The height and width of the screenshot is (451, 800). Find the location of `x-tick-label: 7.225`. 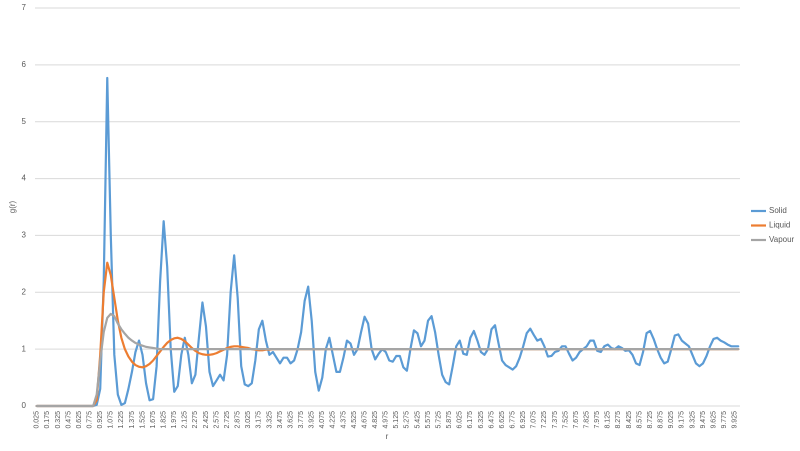

x-tick-label: 7.225 is located at coordinates (544, 420).